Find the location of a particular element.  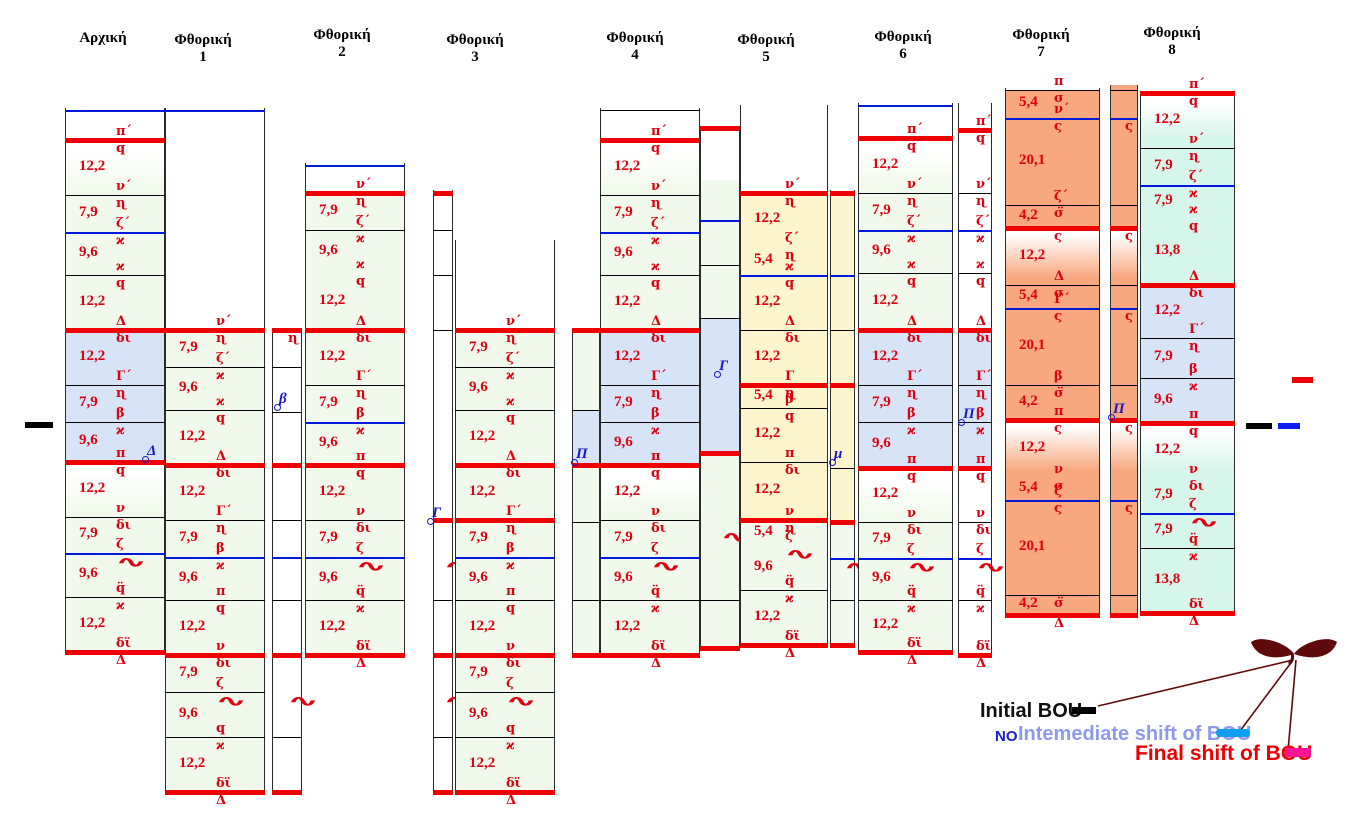

note-symbol-below: ɳ is located at coordinates (656, 203).